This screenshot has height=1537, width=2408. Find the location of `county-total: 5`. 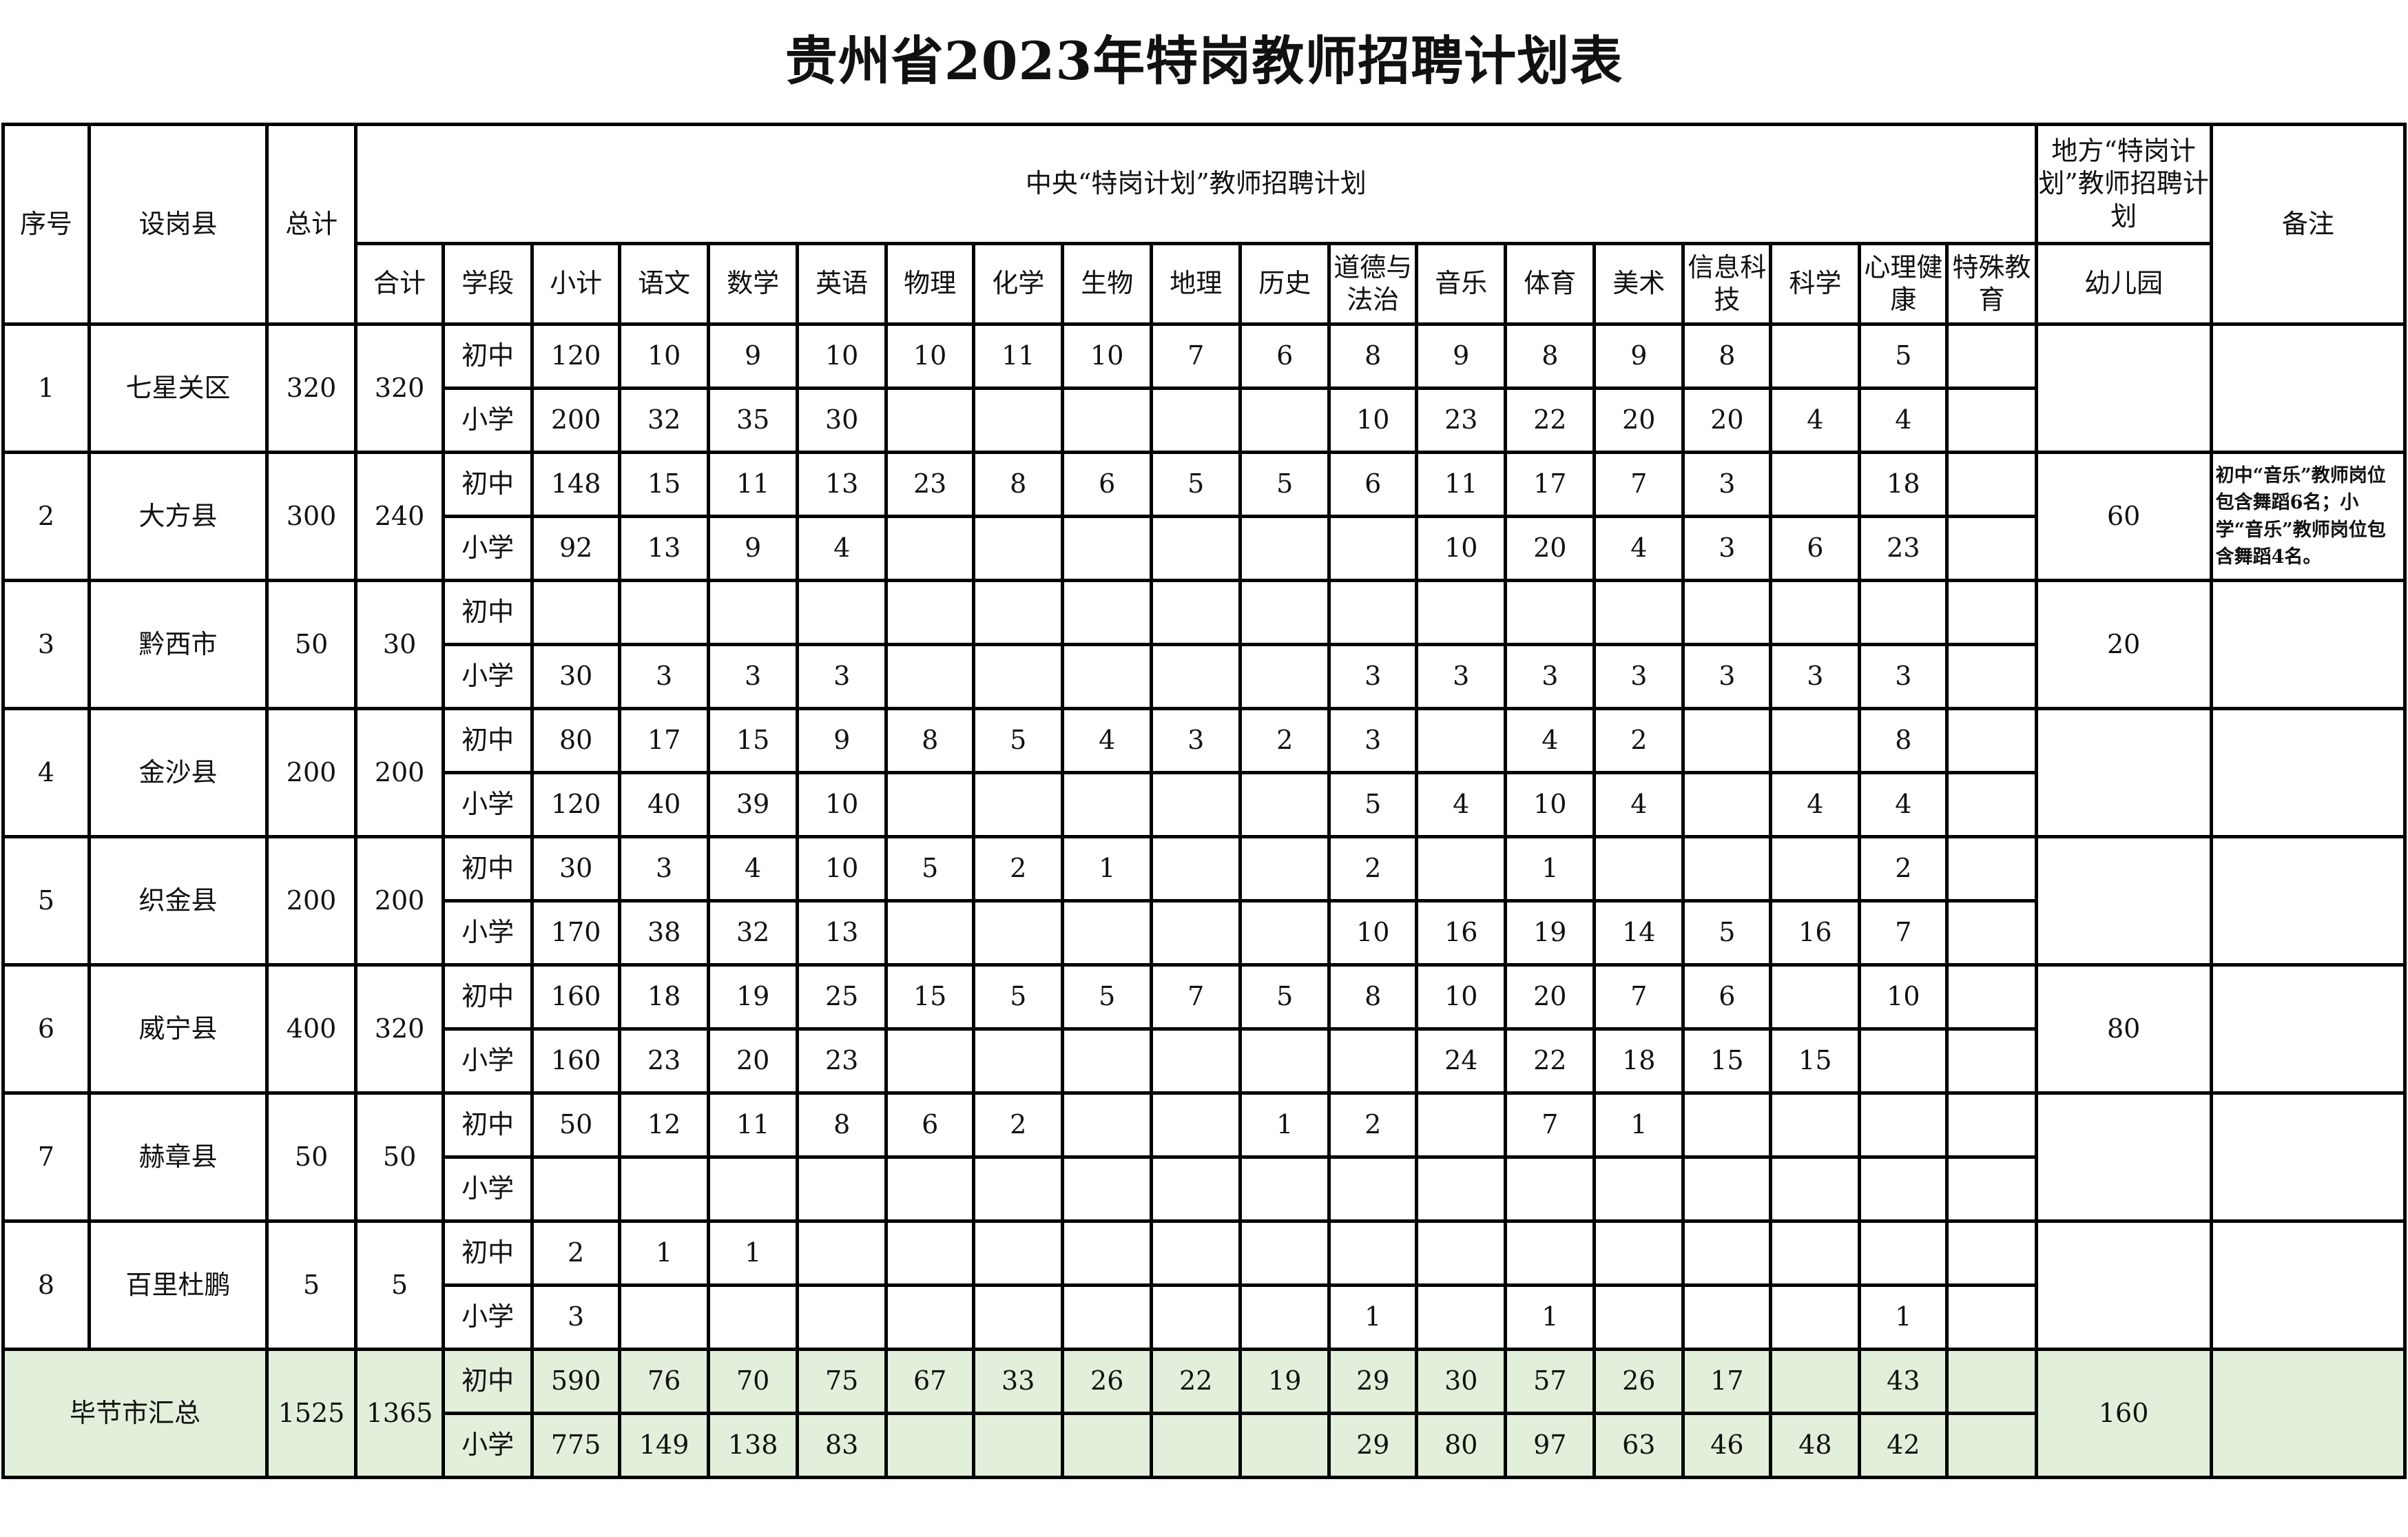

county-total: 5 is located at coordinates (311, 1285).